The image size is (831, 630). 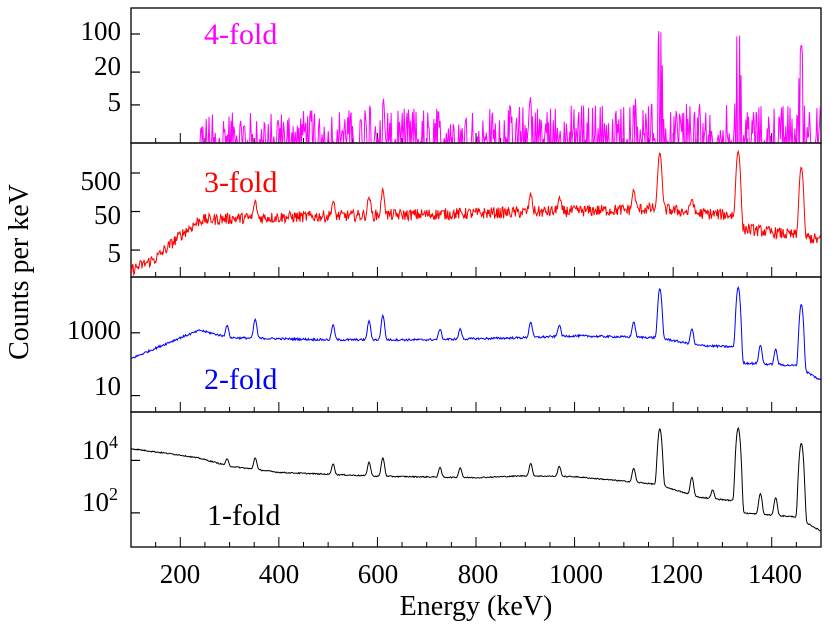 What do you see at coordinates (475, 333) in the screenshot?
I see `series-line-2-fold` at bounding box center [475, 333].